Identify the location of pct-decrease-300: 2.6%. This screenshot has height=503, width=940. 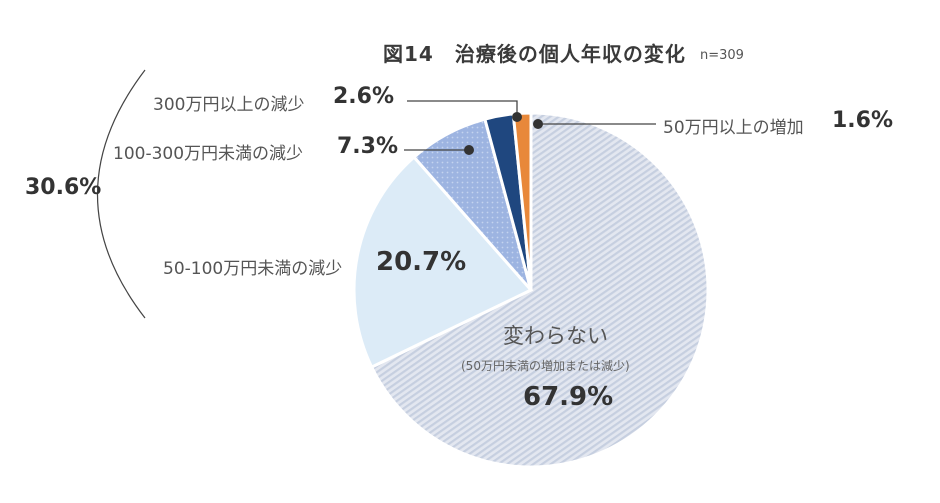
(364, 96).